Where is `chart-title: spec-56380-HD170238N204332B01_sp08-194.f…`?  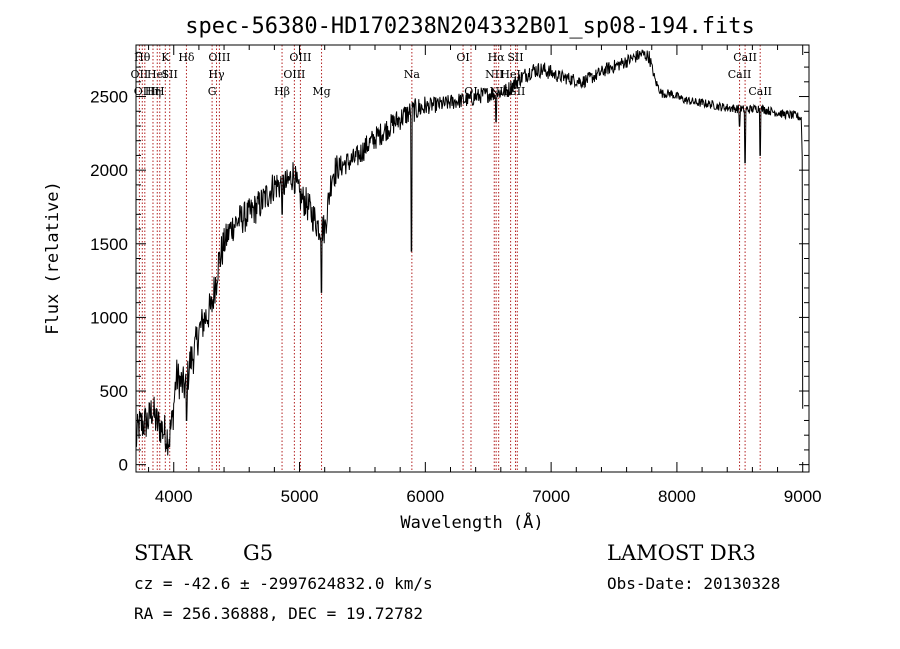 chart-title: spec-56380-HD170238N204332B01_sp08-194.f… is located at coordinates (470, 26).